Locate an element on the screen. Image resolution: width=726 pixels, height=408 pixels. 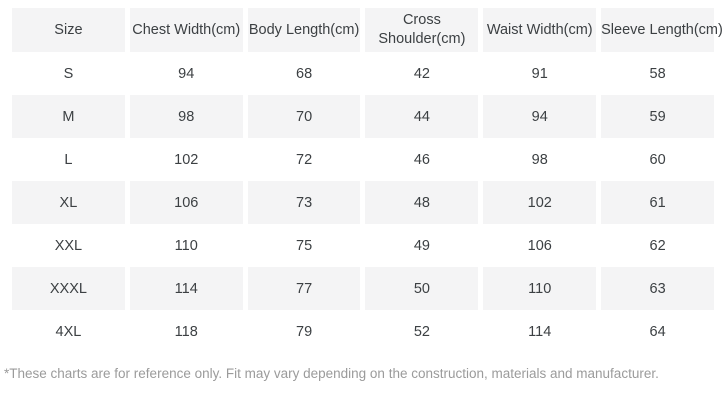
size-cell: S is located at coordinates (68, 73).